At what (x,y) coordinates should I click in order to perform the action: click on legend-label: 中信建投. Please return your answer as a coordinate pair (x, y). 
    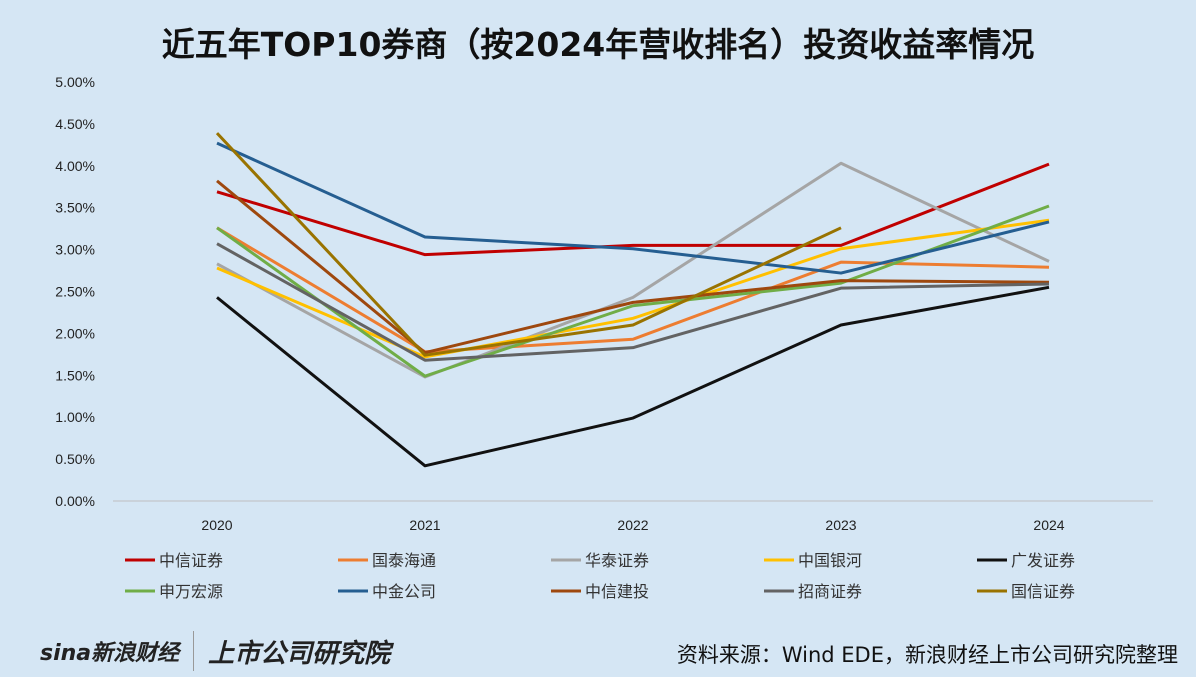
    Looking at the image, I should click on (617, 591).